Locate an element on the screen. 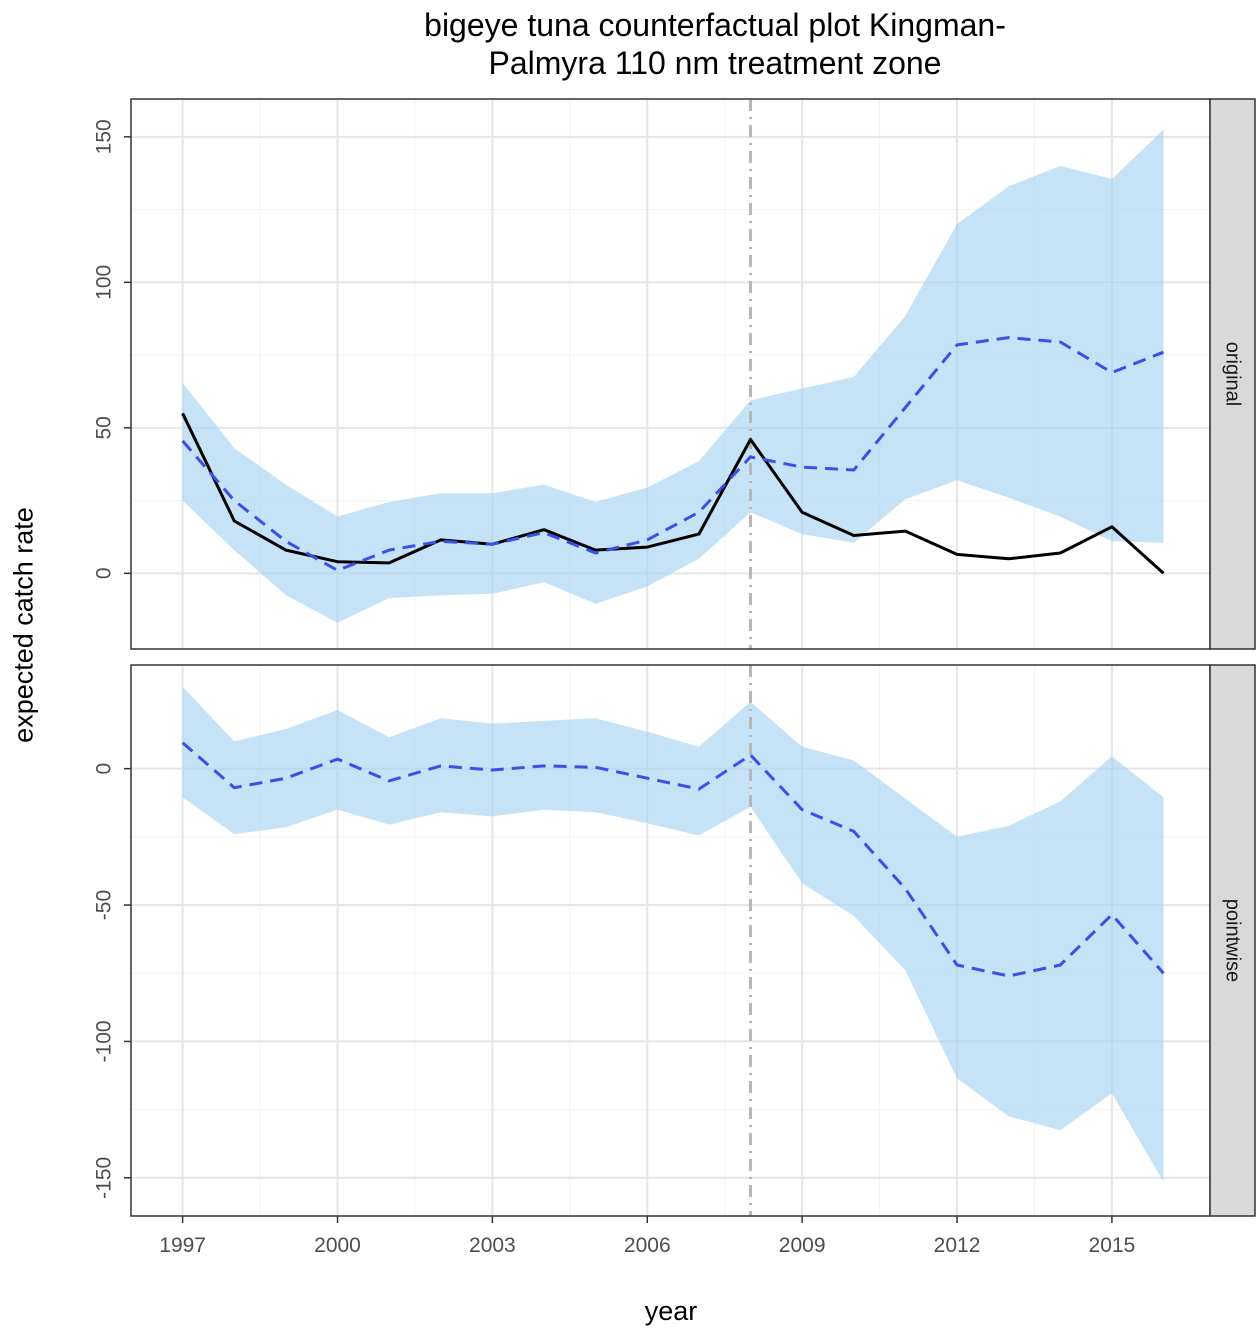  original-observed-line is located at coordinates (673, 493).